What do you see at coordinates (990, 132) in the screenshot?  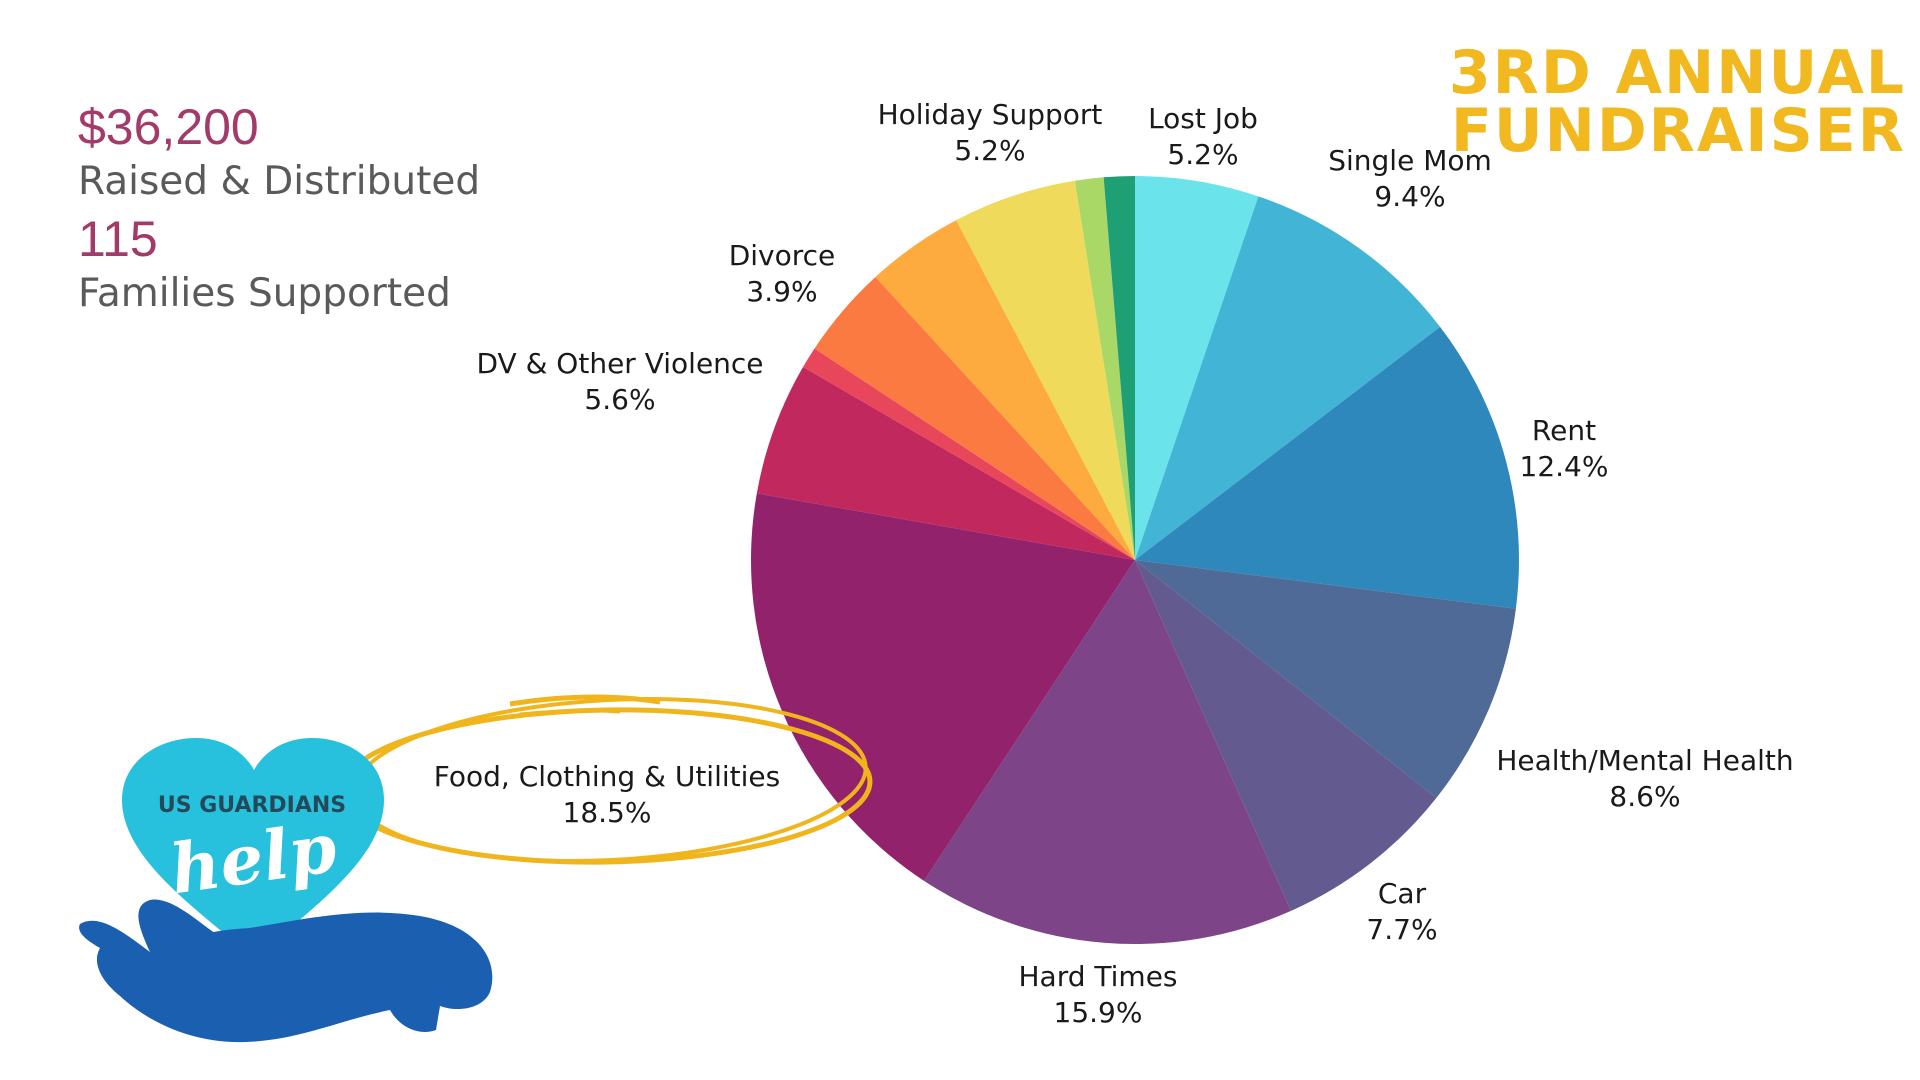 I see `slice-label-holiday-support: Holiday Support 5.2%` at bounding box center [990, 132].